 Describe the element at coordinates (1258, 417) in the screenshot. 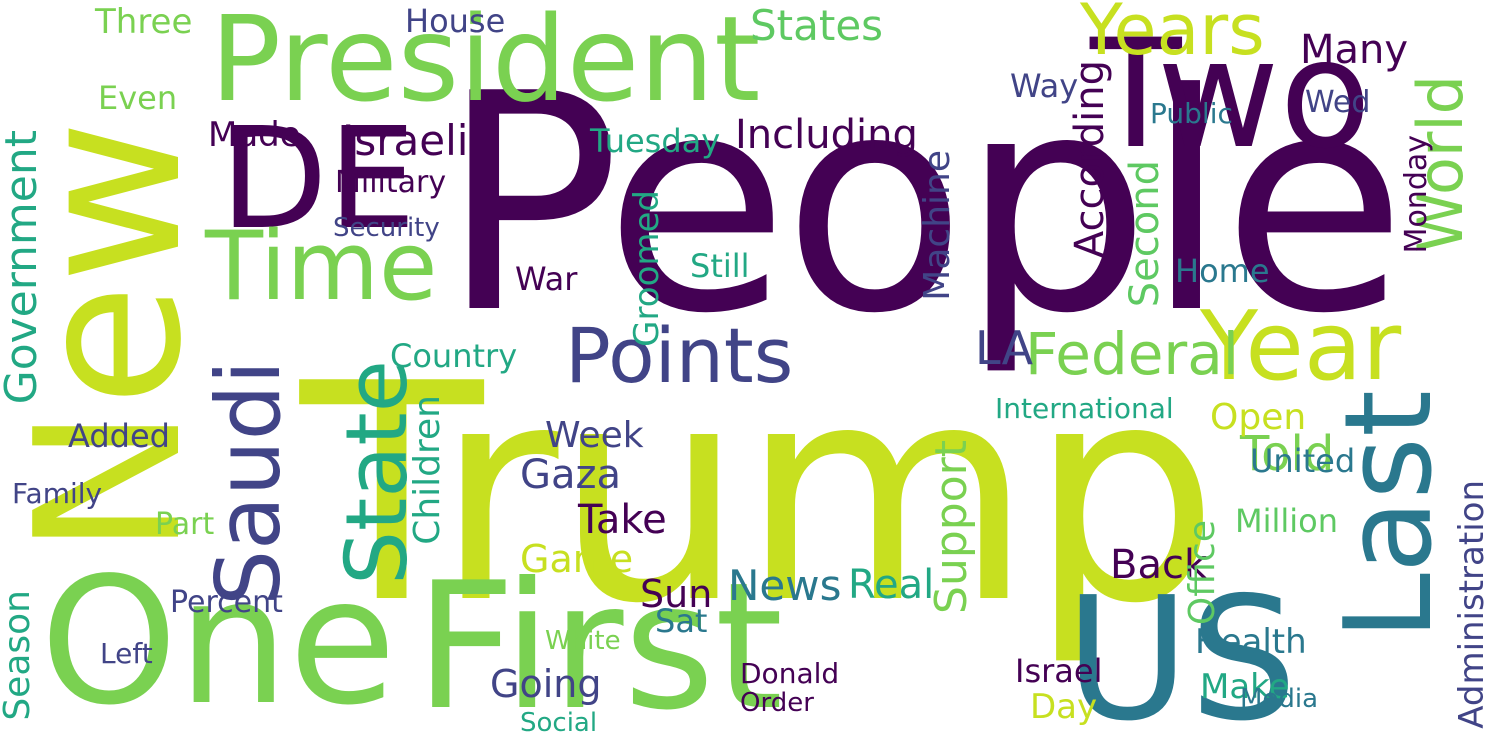

I see `word-open: Open` at that location.